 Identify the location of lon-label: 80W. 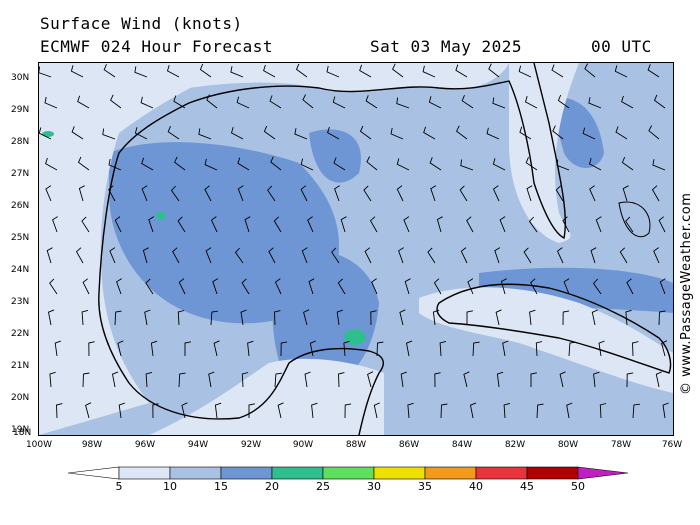
(568, 445).